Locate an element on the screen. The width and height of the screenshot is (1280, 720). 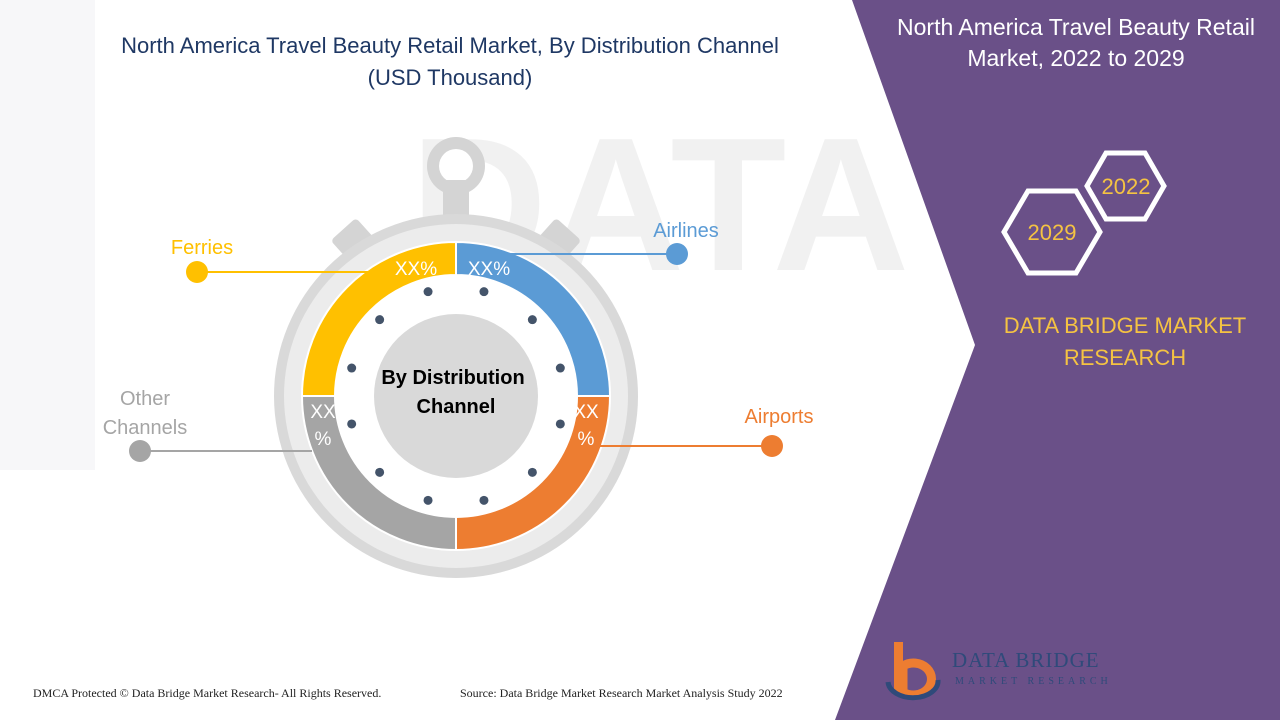
tick-dots is located at coordinates (456, 396).